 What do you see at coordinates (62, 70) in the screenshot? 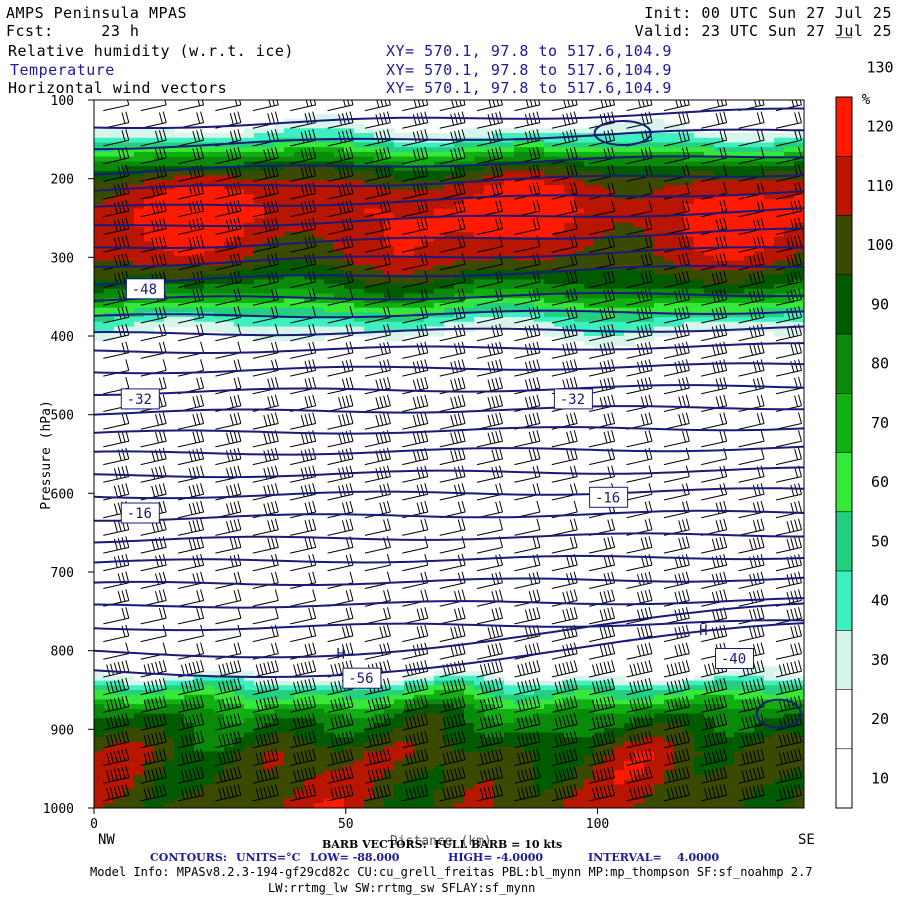
I see `field-label-temperature: Temperature` at bounding box center [62, 70].